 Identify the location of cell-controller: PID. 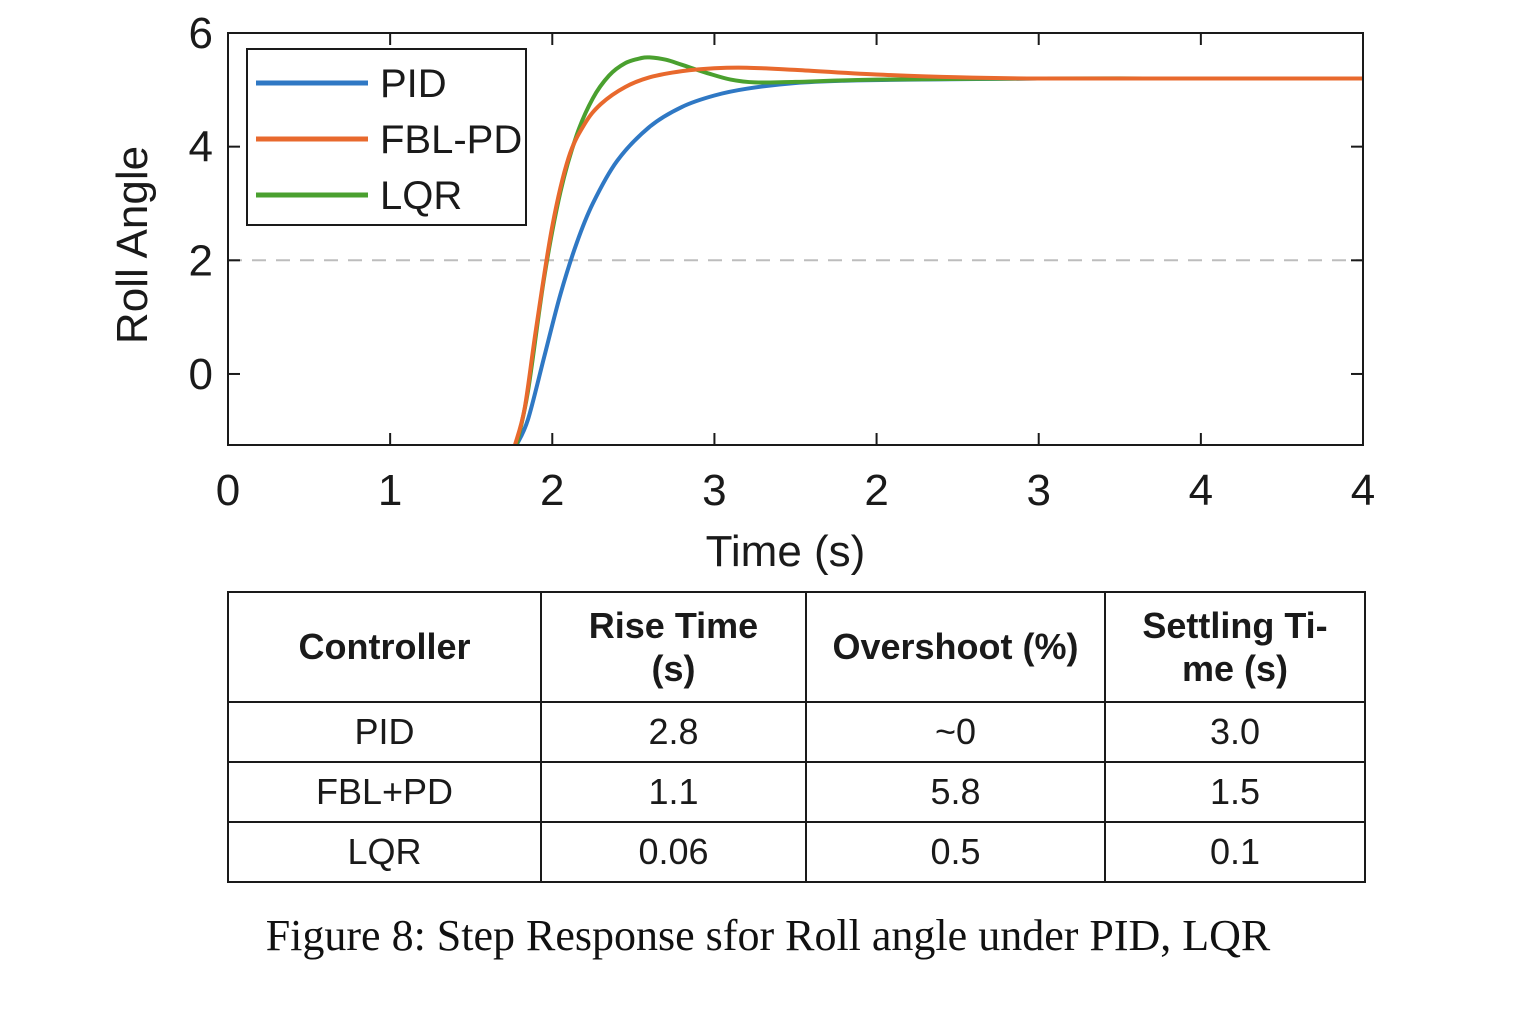
(384, 732).